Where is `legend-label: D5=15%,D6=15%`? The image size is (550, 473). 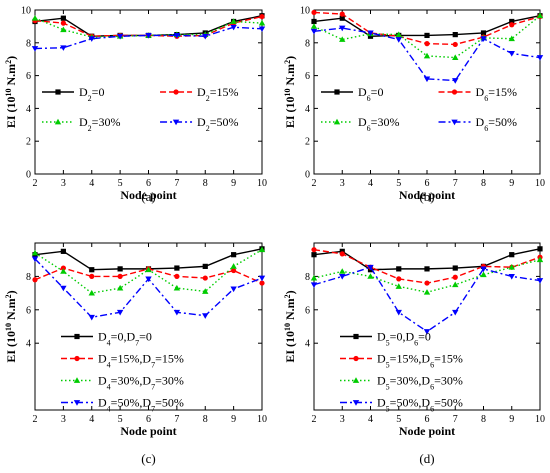 legend-label: D5=15%,D6=15% is located at coordinates (420, 361).